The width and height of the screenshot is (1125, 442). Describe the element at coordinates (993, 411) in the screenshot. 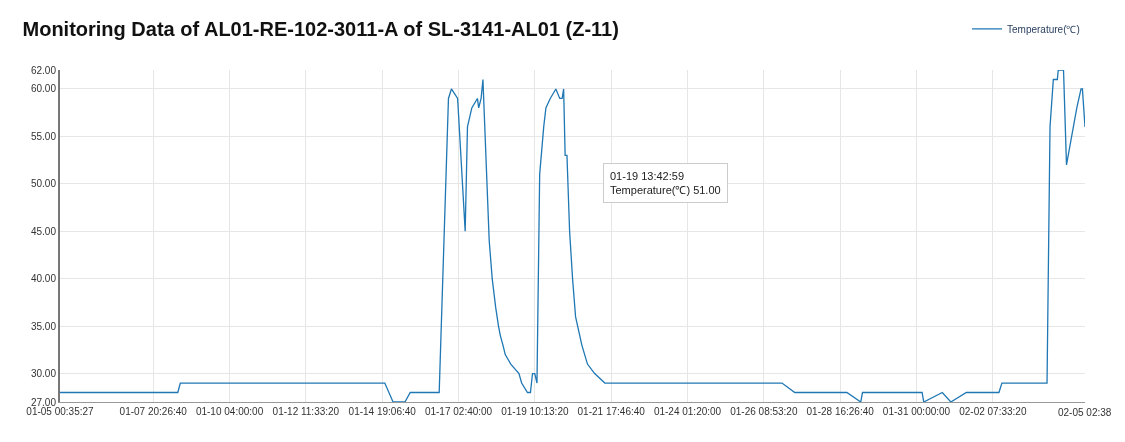

I see `x-tick-label: 02-02 07:33:20` at that location.